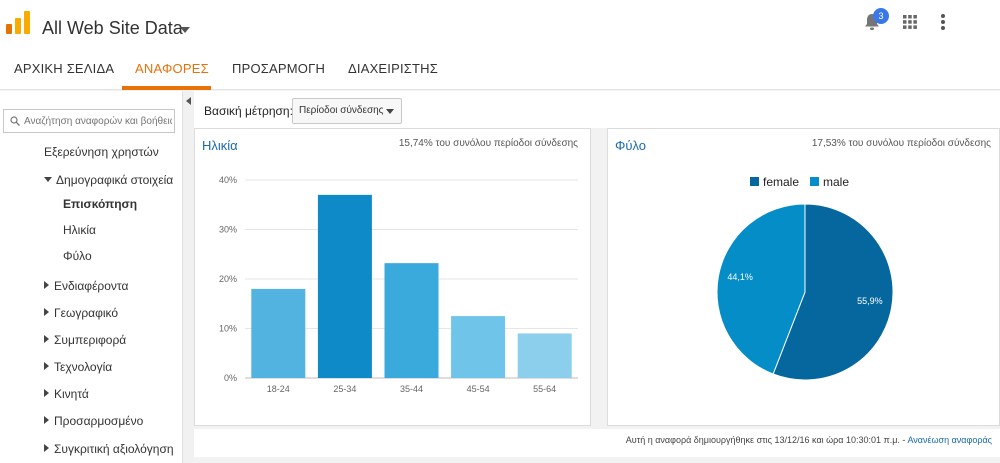 The image size is (1000, 463). I want to click on sidebar-item-mobile: Κινητά, so click(66, 394).